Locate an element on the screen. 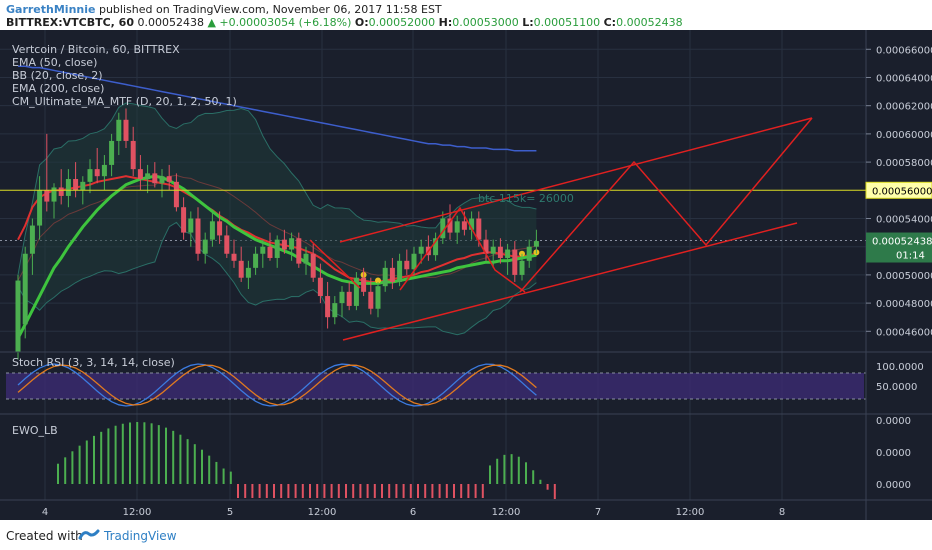 This screenshot has height=550, width=932. price-tick-label: 0.00066000 is located at coordinates (904, 50).